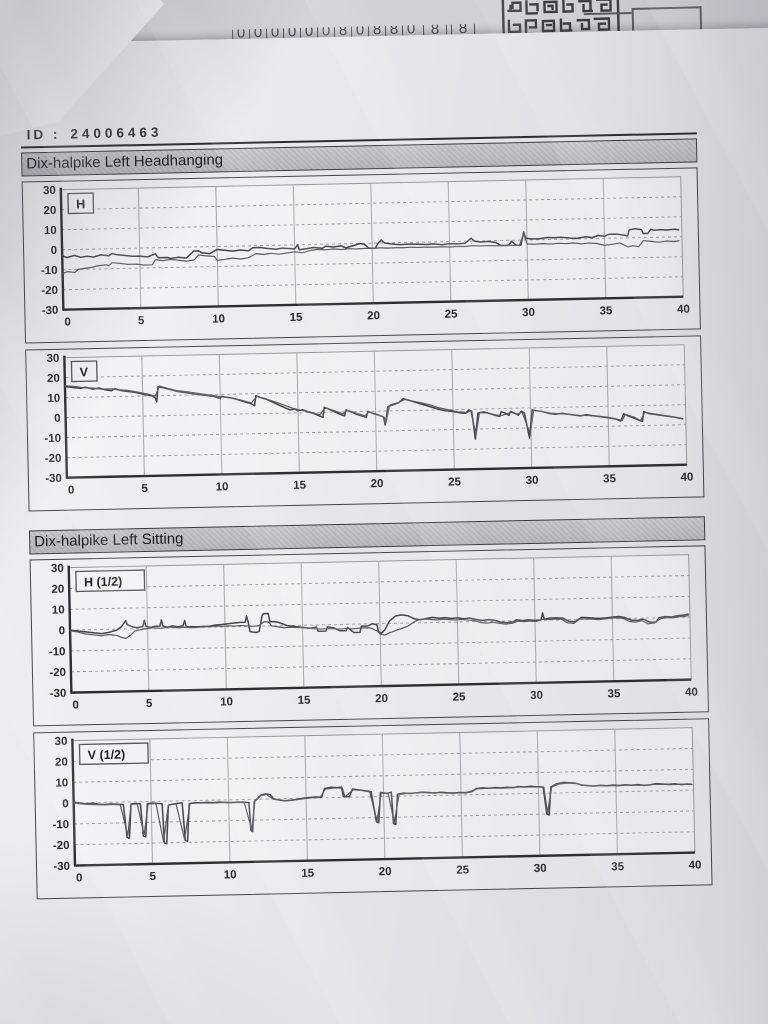  I want to click on id-label: ID :, so click(43, 134).